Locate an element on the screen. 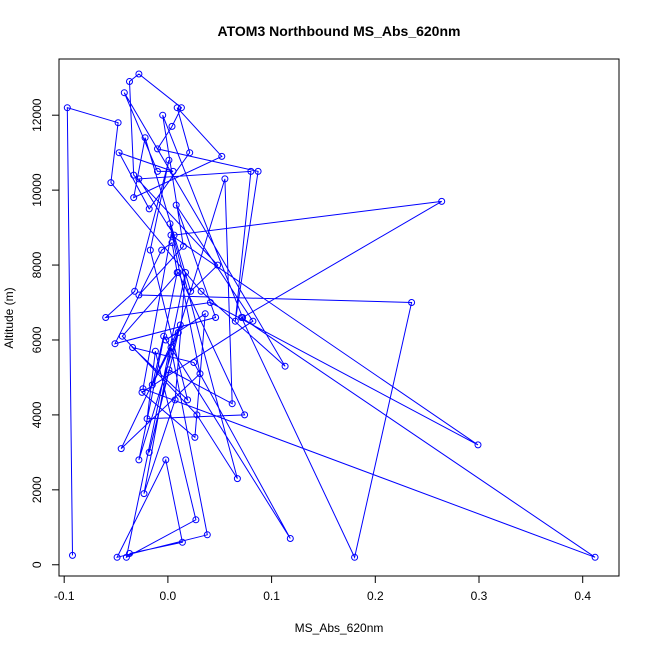 The width and height of the screenshot is (650, 650). x-axis-label: MS_Abs_620nm is located at coordinates (339, 628).